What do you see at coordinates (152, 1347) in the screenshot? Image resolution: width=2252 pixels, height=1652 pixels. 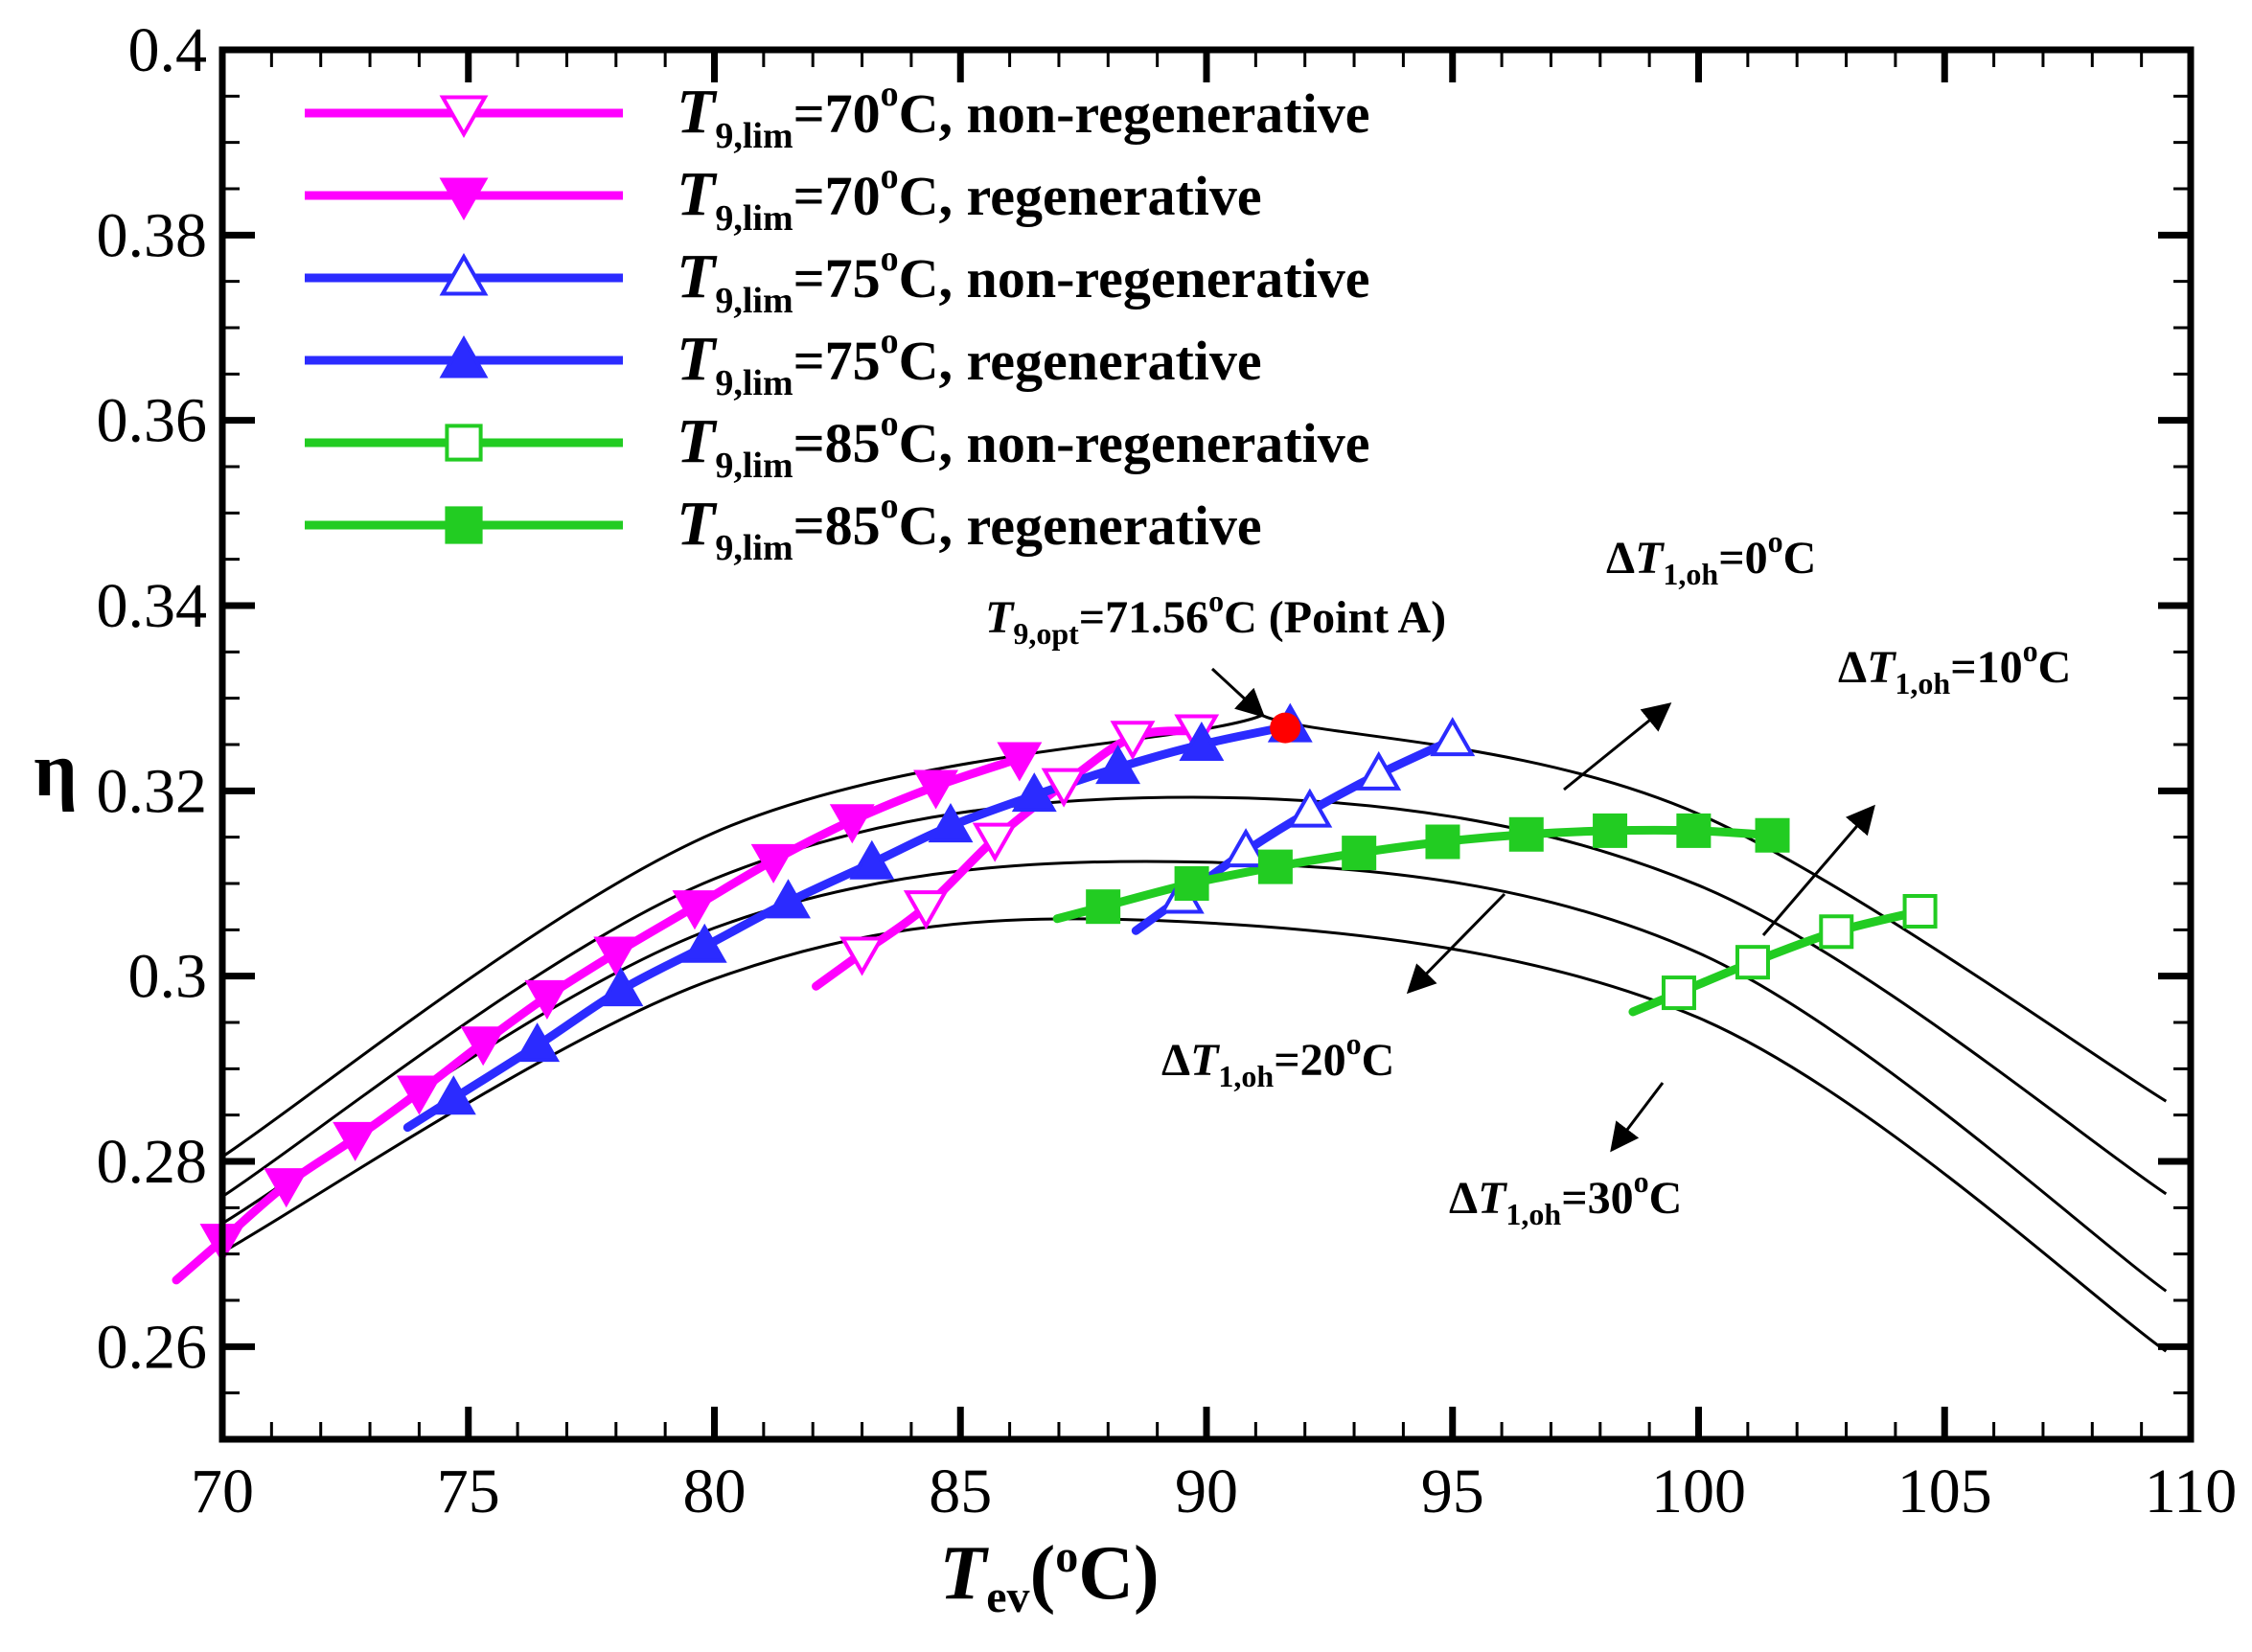 I see `y-tick-label: 0.26` at bounding box center [152, 1347].